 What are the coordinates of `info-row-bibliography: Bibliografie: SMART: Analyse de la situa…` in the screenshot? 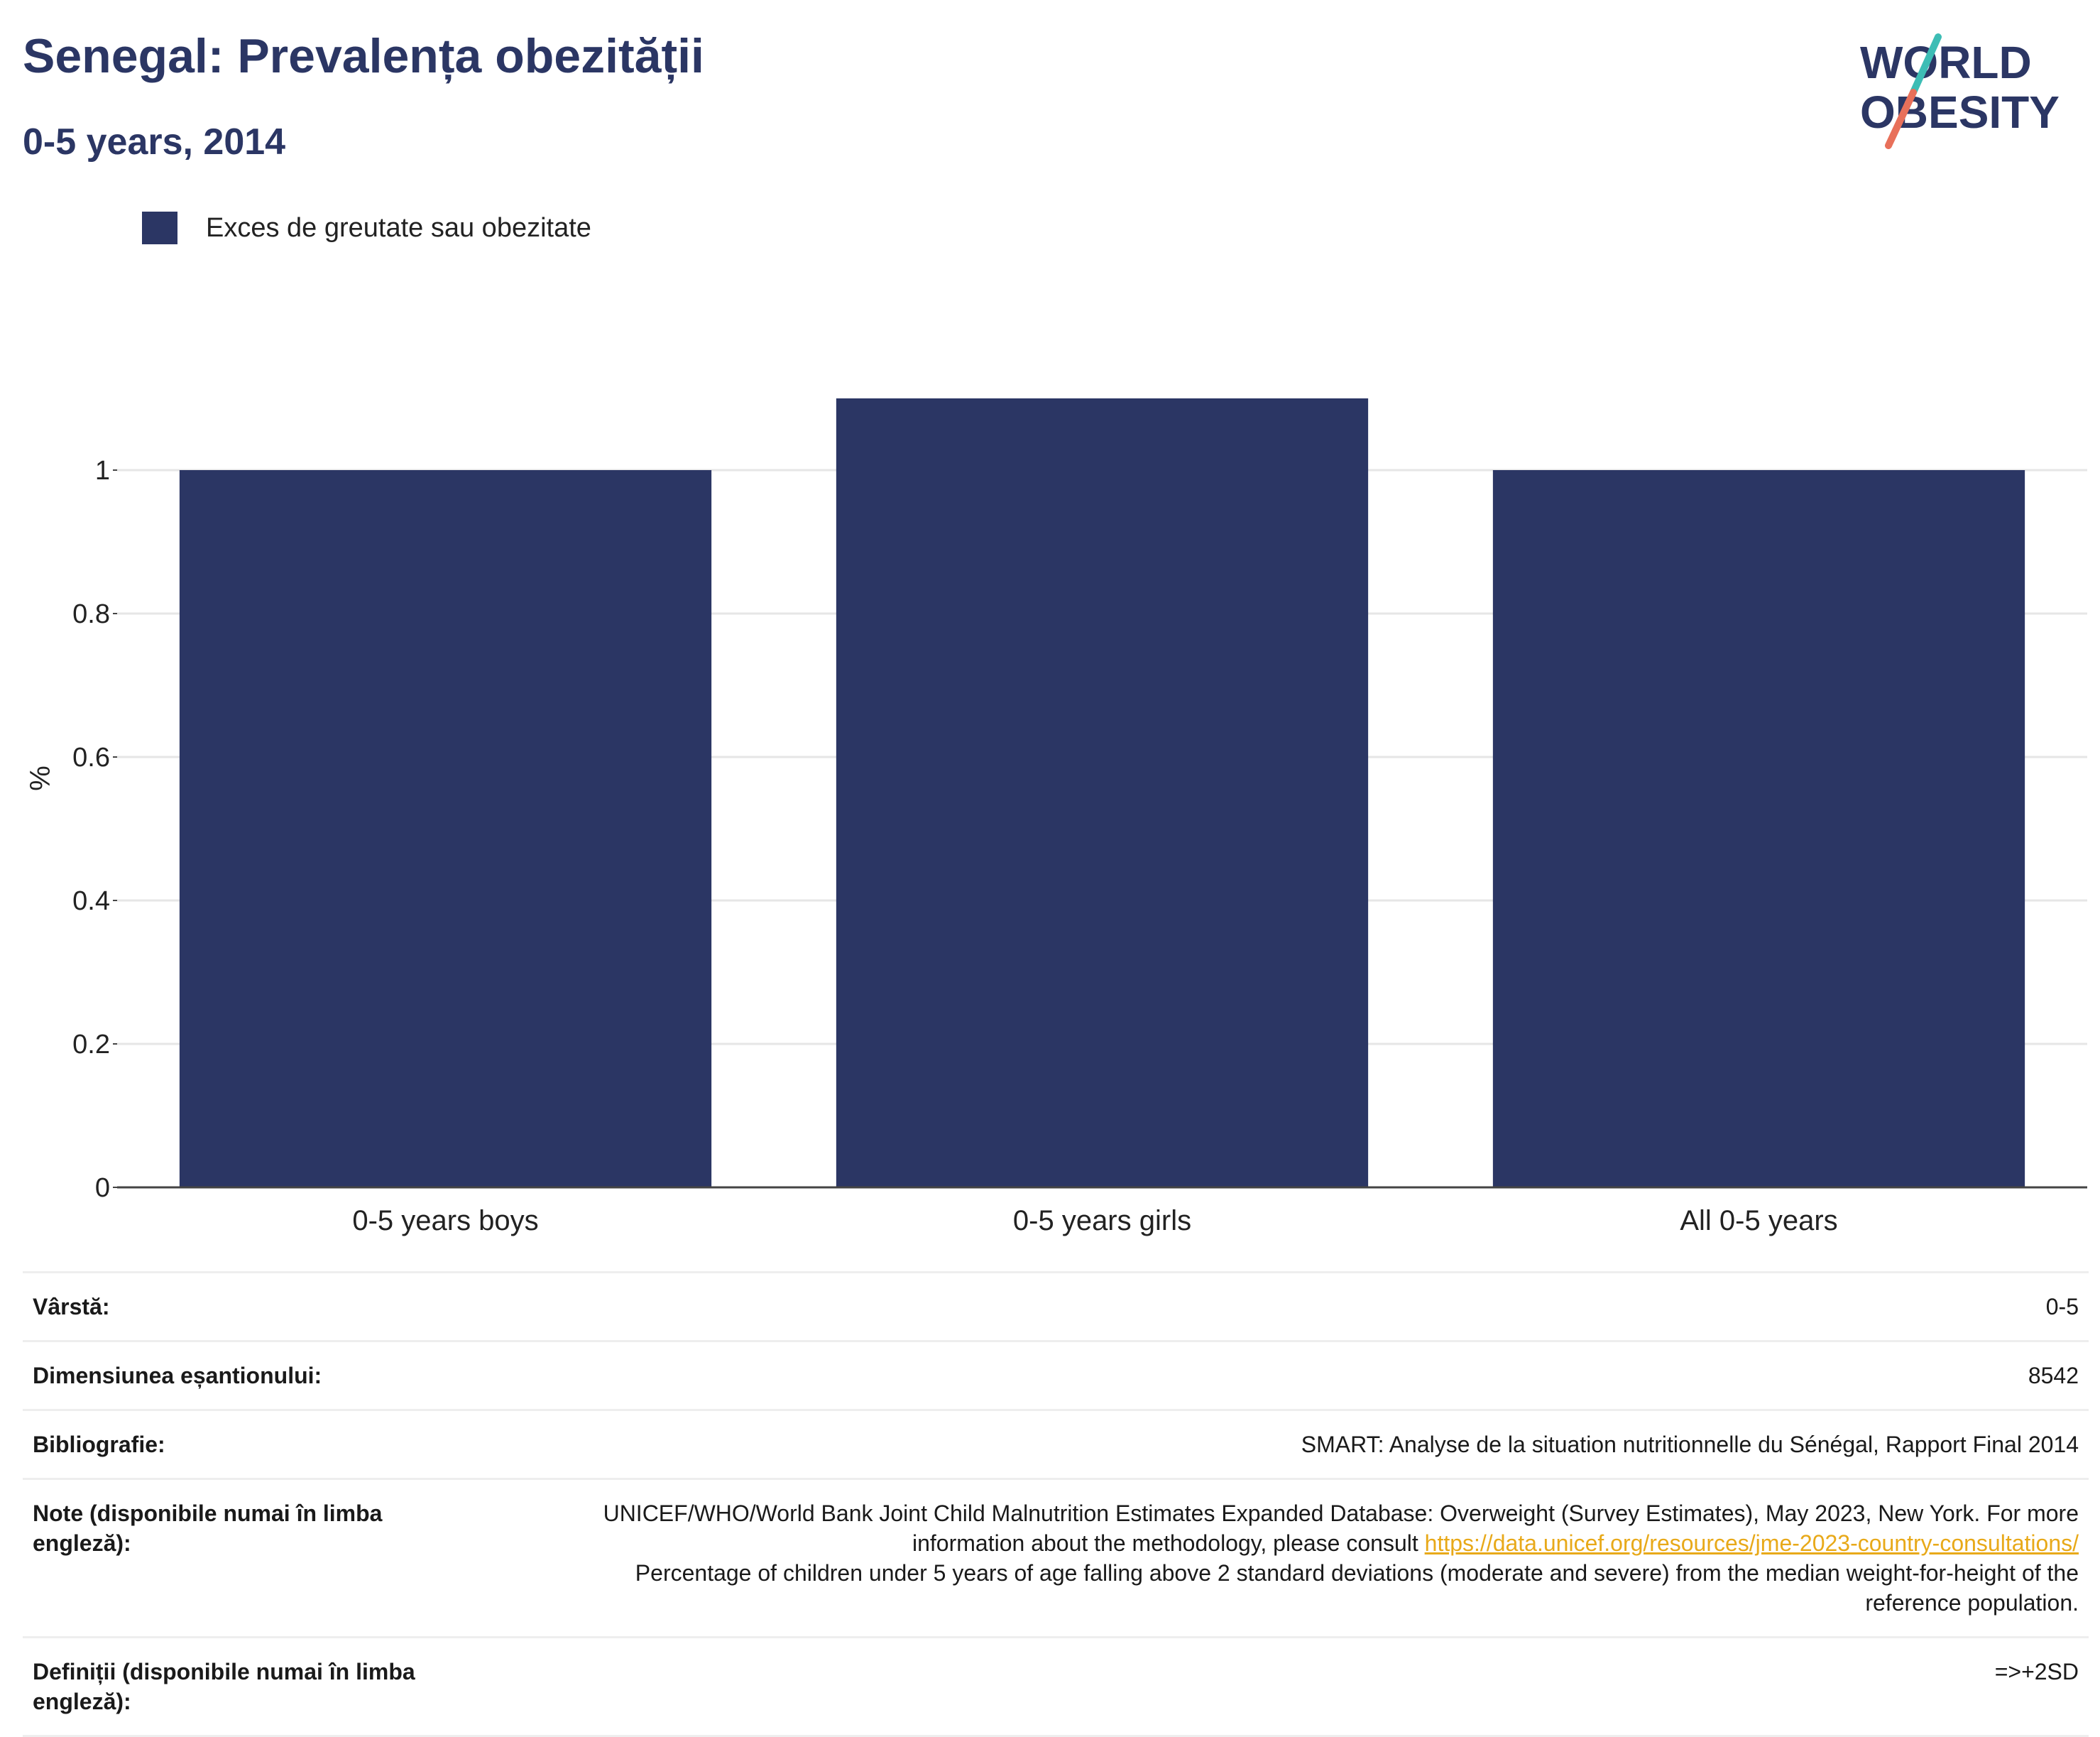 It's located at (1056, 1443).